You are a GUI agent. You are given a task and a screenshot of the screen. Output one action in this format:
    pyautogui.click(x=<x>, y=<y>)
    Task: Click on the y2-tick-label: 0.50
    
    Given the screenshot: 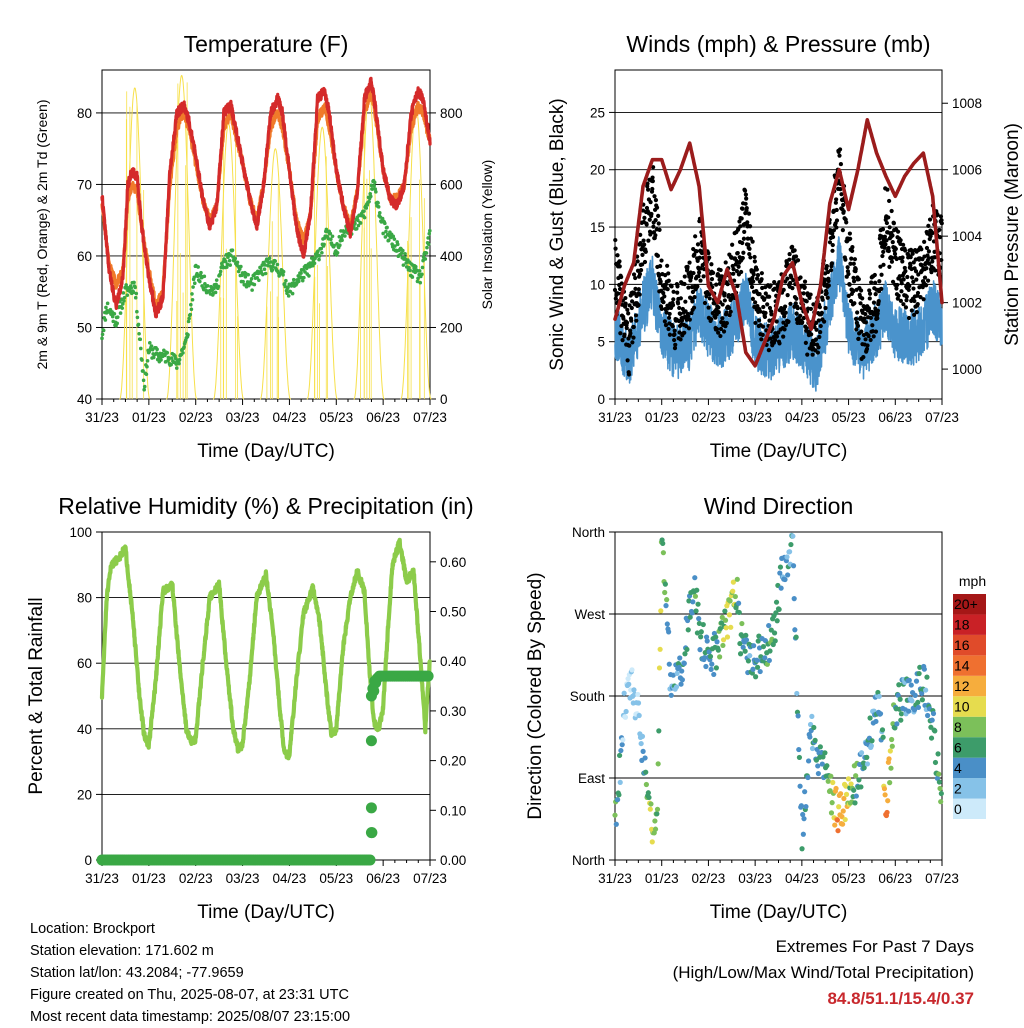 What is the action you would take?
    pyautogui.click(x=453, y=612)
    